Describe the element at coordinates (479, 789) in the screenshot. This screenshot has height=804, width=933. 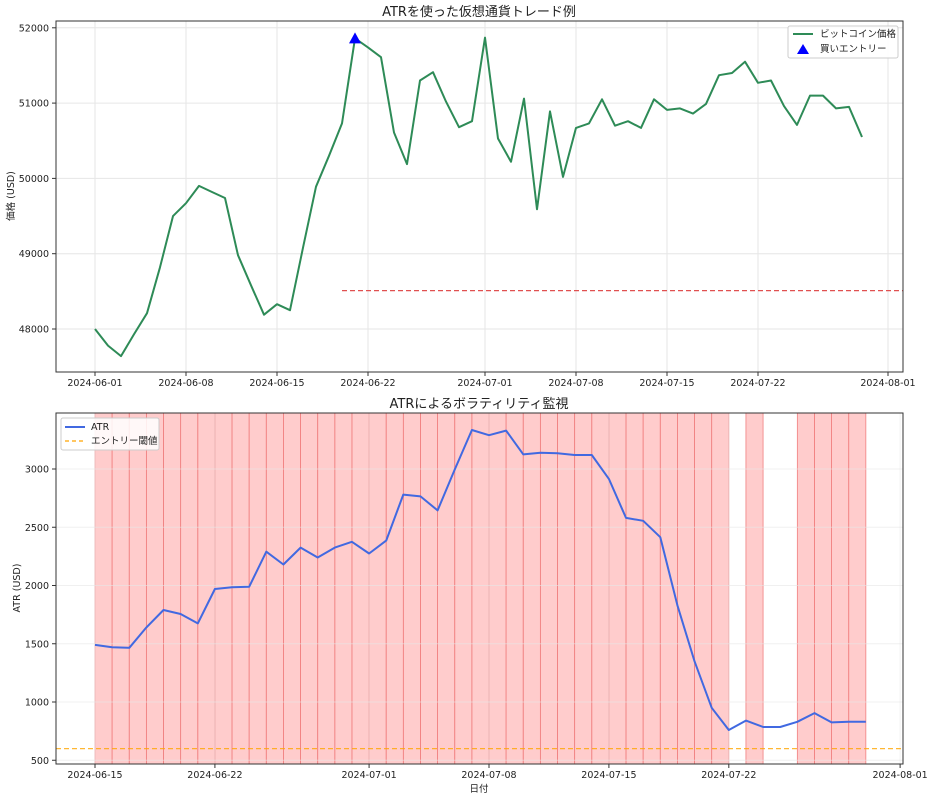
I see `atr-x-axis-label: 日付` at that location.